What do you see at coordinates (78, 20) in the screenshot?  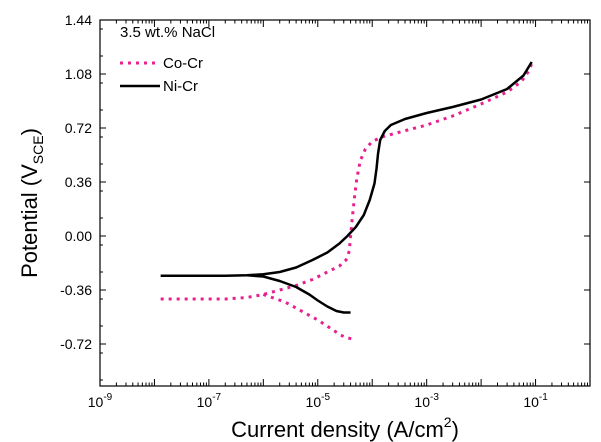 I see `y-tick-label: 1.44` at bounding box center [78, 20].